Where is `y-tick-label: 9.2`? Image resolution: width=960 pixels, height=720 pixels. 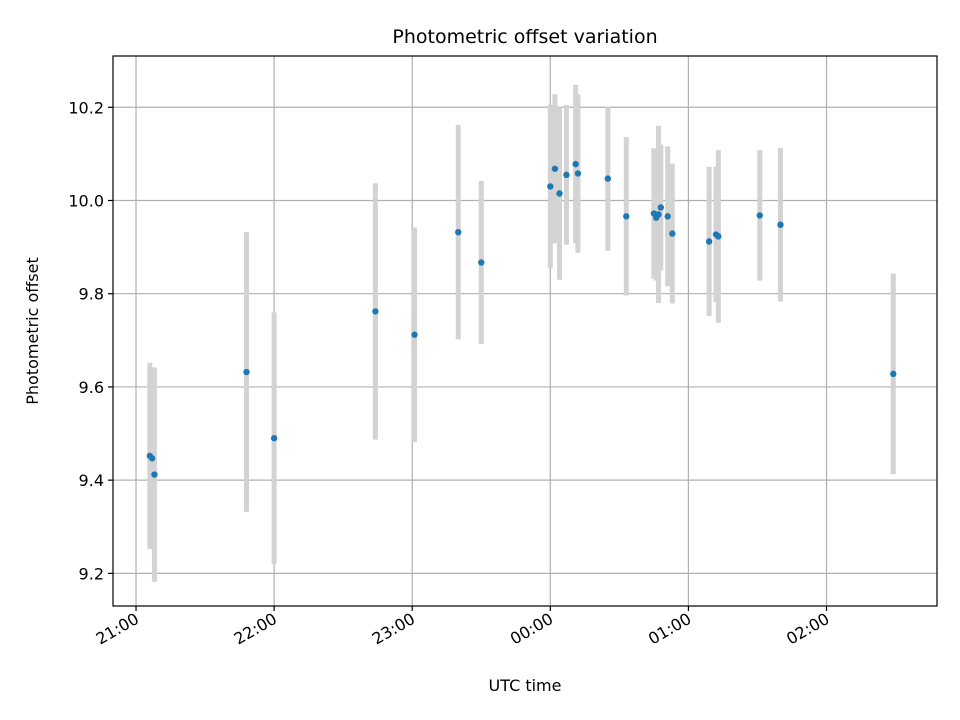
y-tick-label: 9.2 is located at coordinates (91, 573).